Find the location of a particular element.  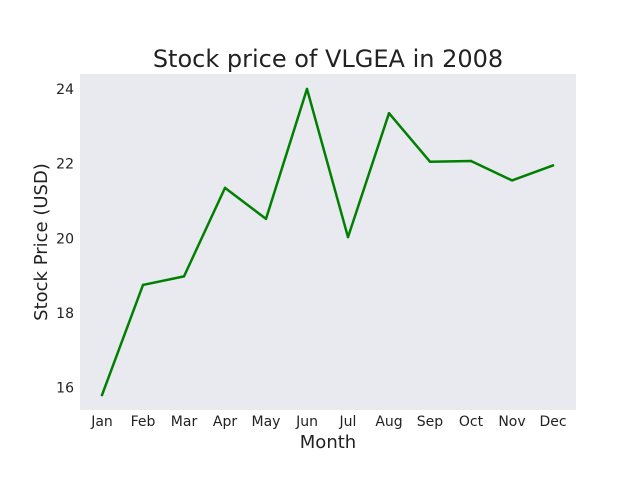

x-tick-label: Oct is located at coordinates (471, 422).